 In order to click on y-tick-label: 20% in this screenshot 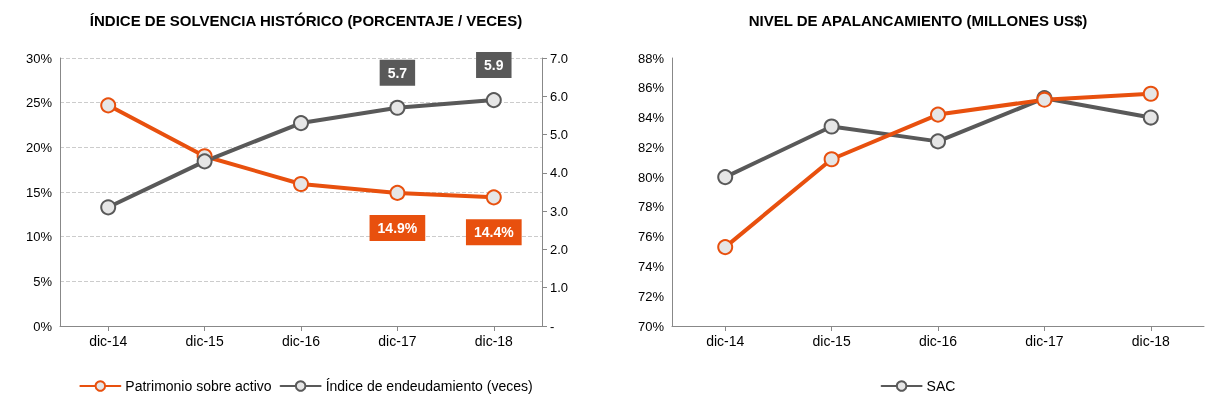, I will do `click(39, 147)`.